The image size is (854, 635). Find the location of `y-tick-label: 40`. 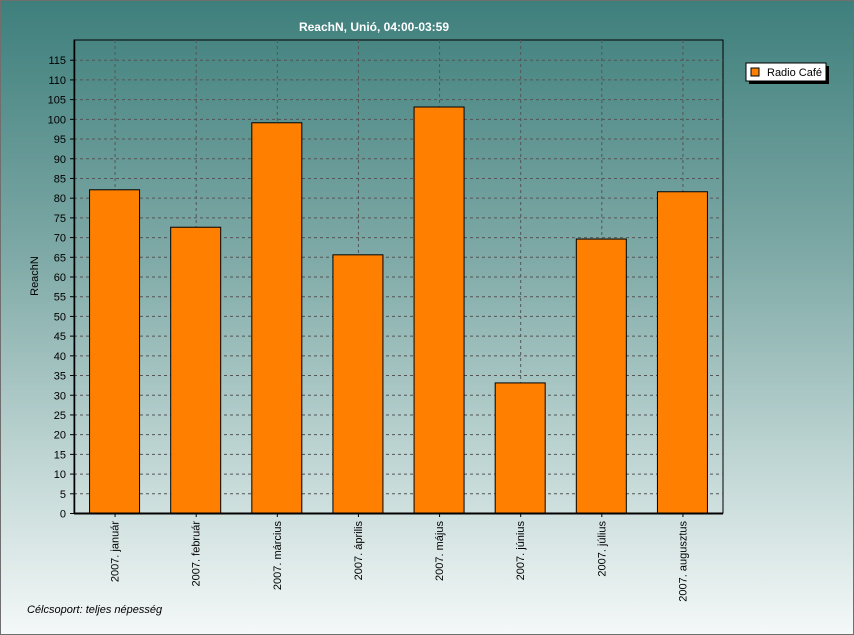

y-tick-label: 40 is located at coordinates (60, 357).